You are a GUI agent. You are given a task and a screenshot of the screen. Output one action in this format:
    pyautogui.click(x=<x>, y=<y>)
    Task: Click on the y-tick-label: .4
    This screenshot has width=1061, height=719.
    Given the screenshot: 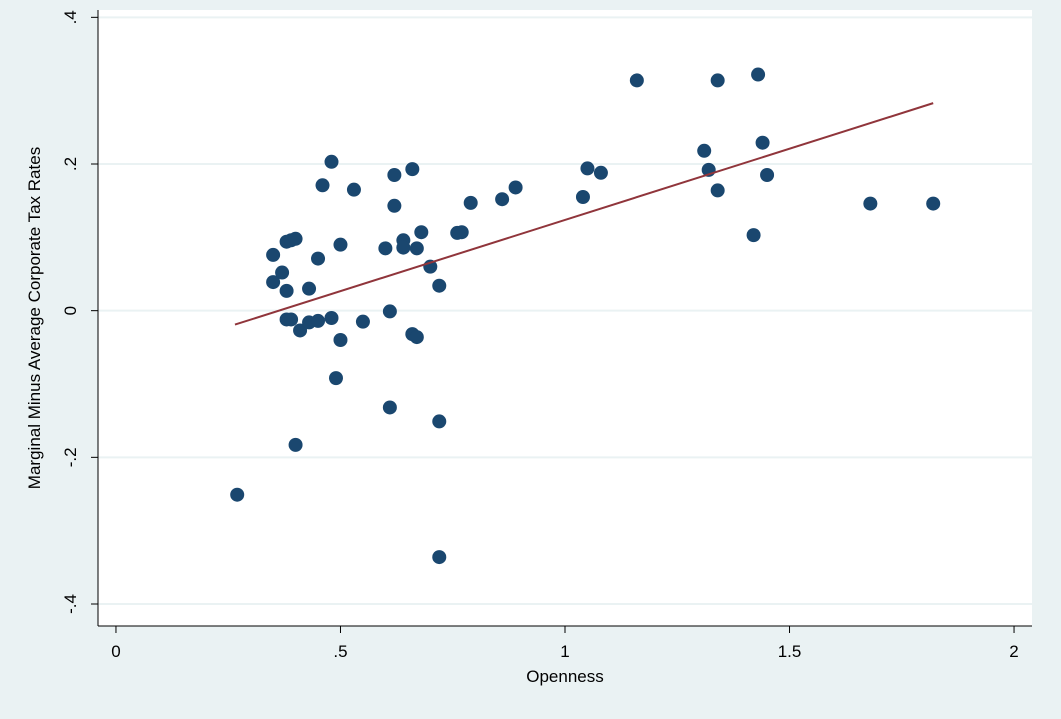 What is the action you would take?
    pyautogui.click(x=70, y=17)
    